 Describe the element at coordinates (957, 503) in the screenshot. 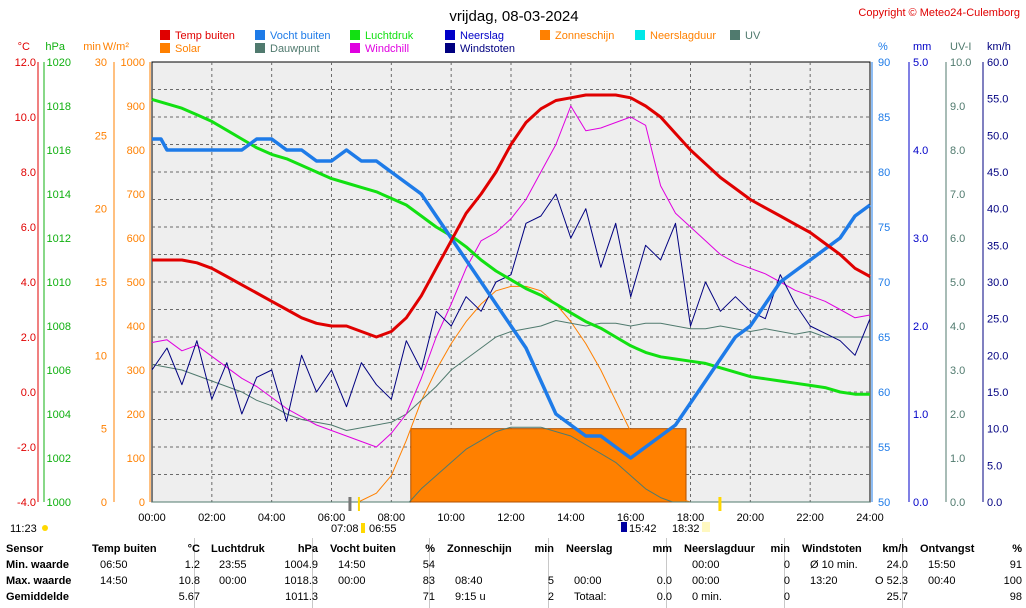

I see `uv-tick-label: 0.0` at that location.